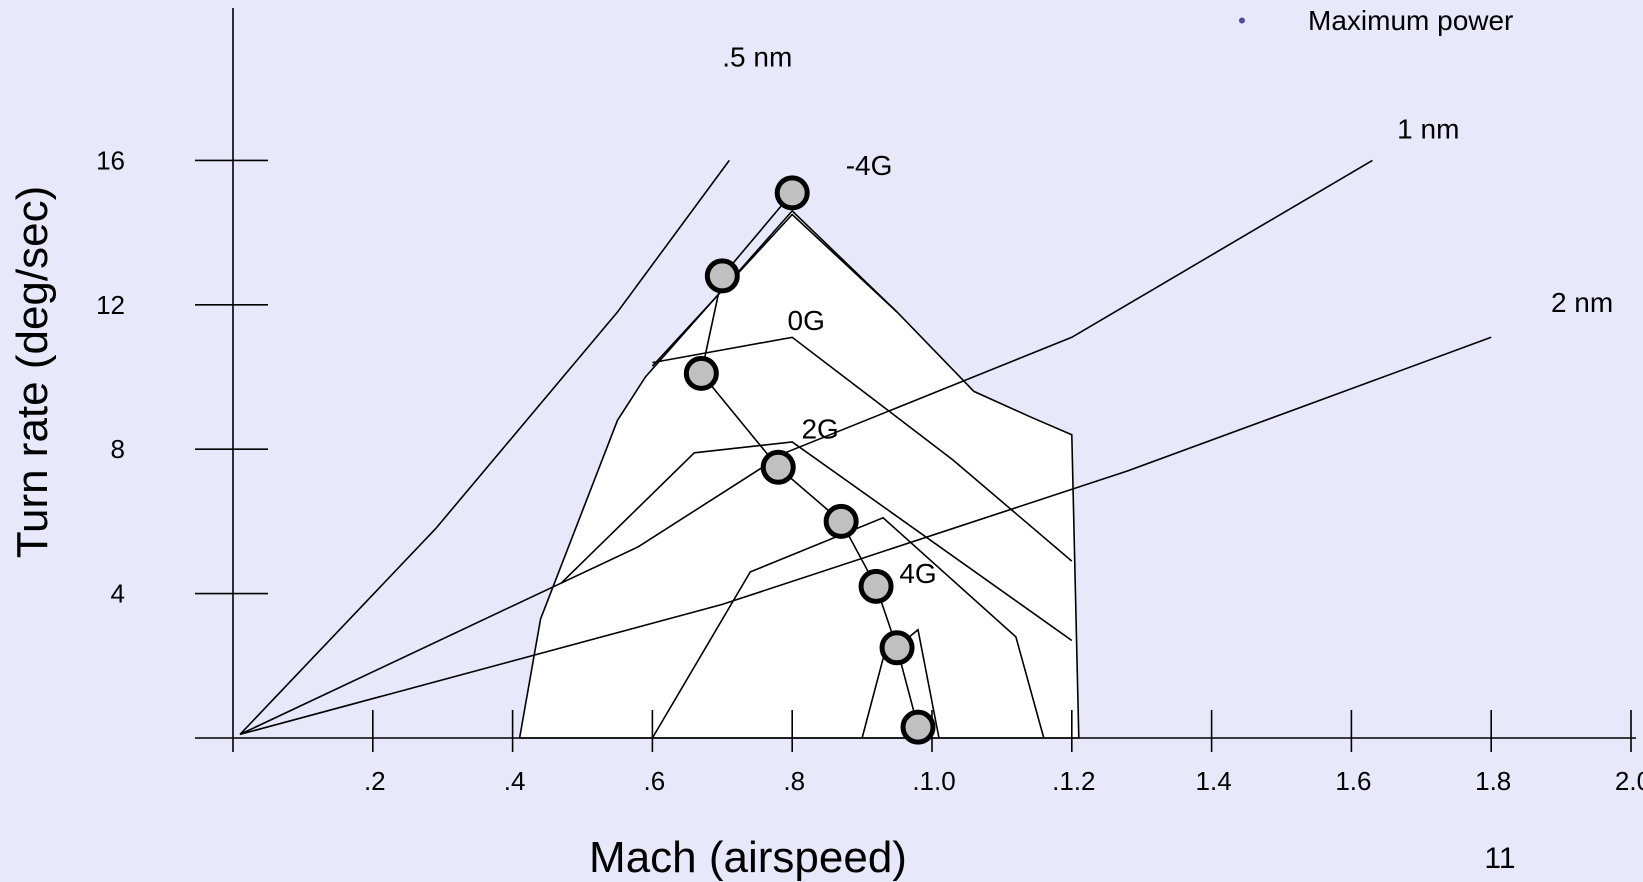 The height and width of the screenshot is (882, 1643). What do you see at coordinates (110, 160) in the screenshot?
I see `y-tick-label: 16` at bounding box center [110, 160].